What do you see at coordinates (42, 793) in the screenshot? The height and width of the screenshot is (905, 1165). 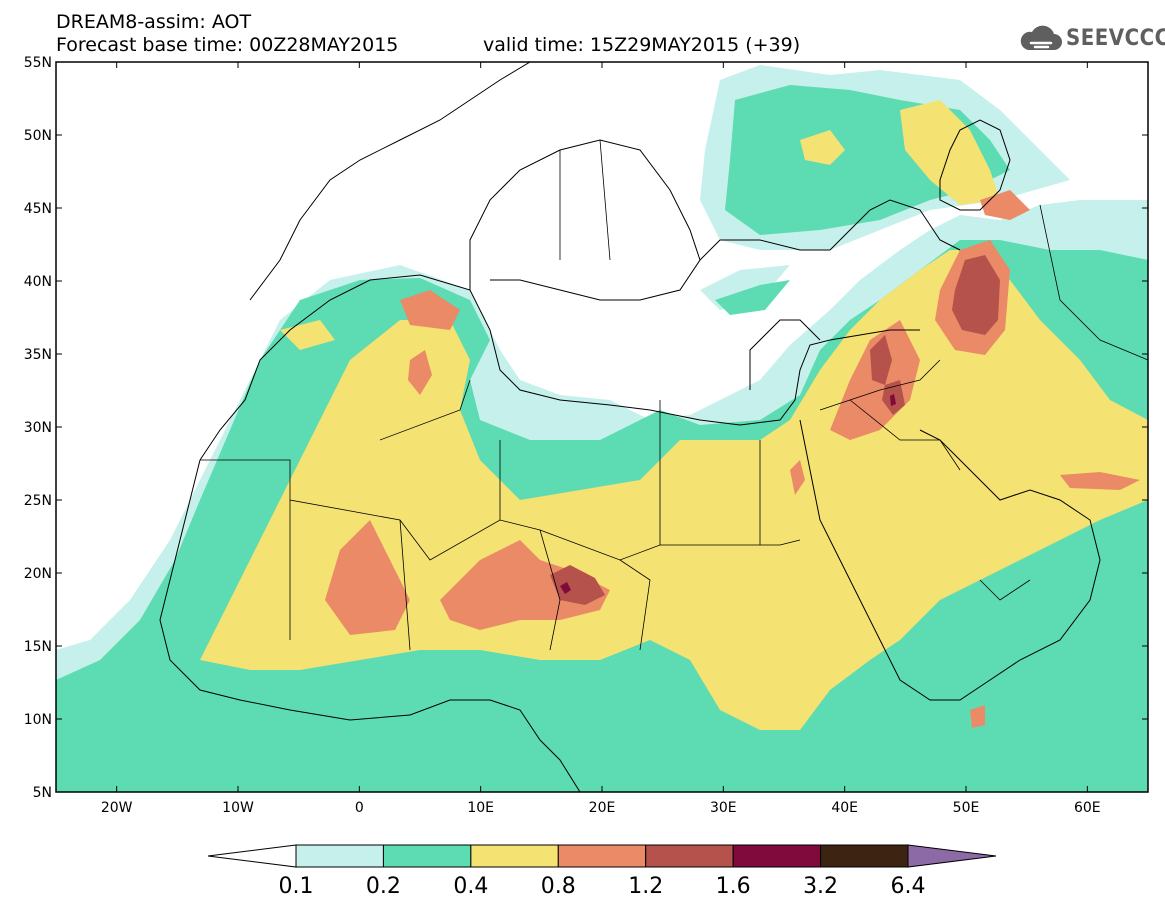 I see `lat-tick-label: 5N` at bounding box center [42, 793].